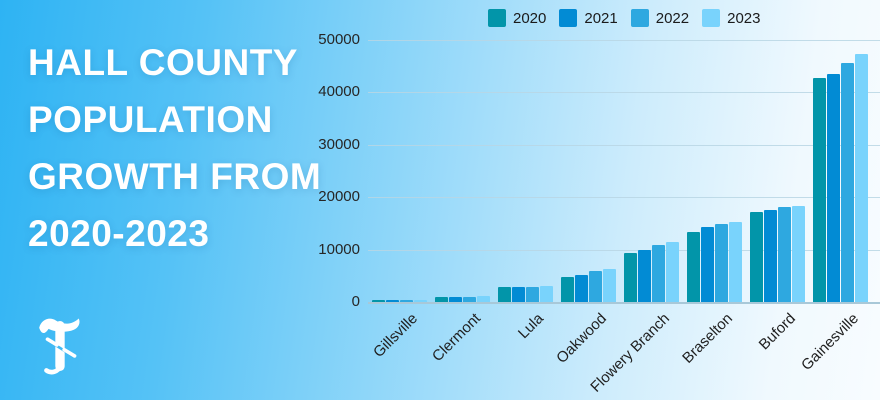  Describe the element at coordinates (658, 273) in the screenshot. I see `bar-2022-flowery-branch` at that location.